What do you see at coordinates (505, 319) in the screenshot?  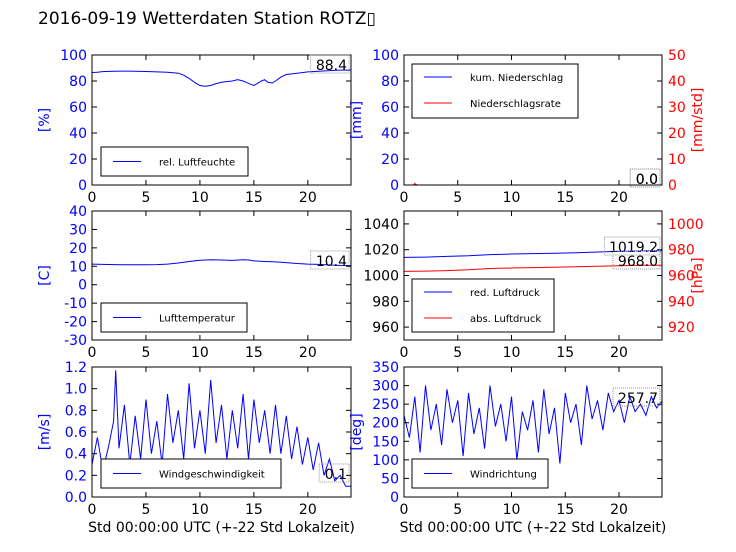 I see `legend-label: abs. Luftdruck` at bounding box center [505, 319].